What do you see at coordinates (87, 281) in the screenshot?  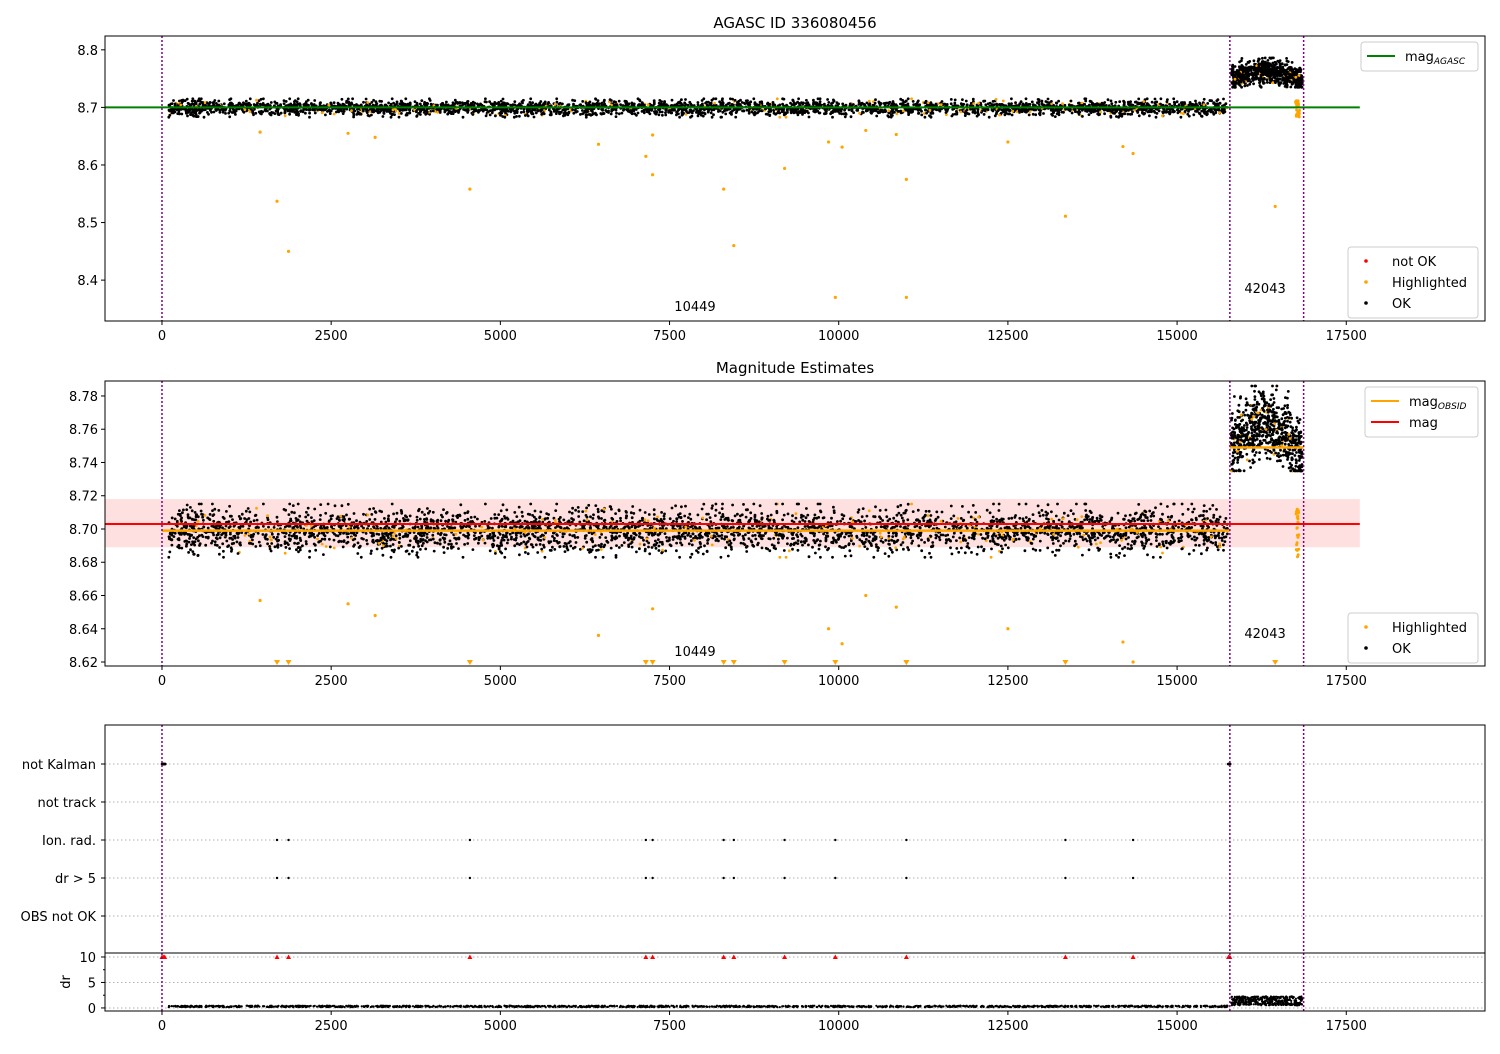 I see `y-tick-label: 8.4` at bounding box center [87, 281].